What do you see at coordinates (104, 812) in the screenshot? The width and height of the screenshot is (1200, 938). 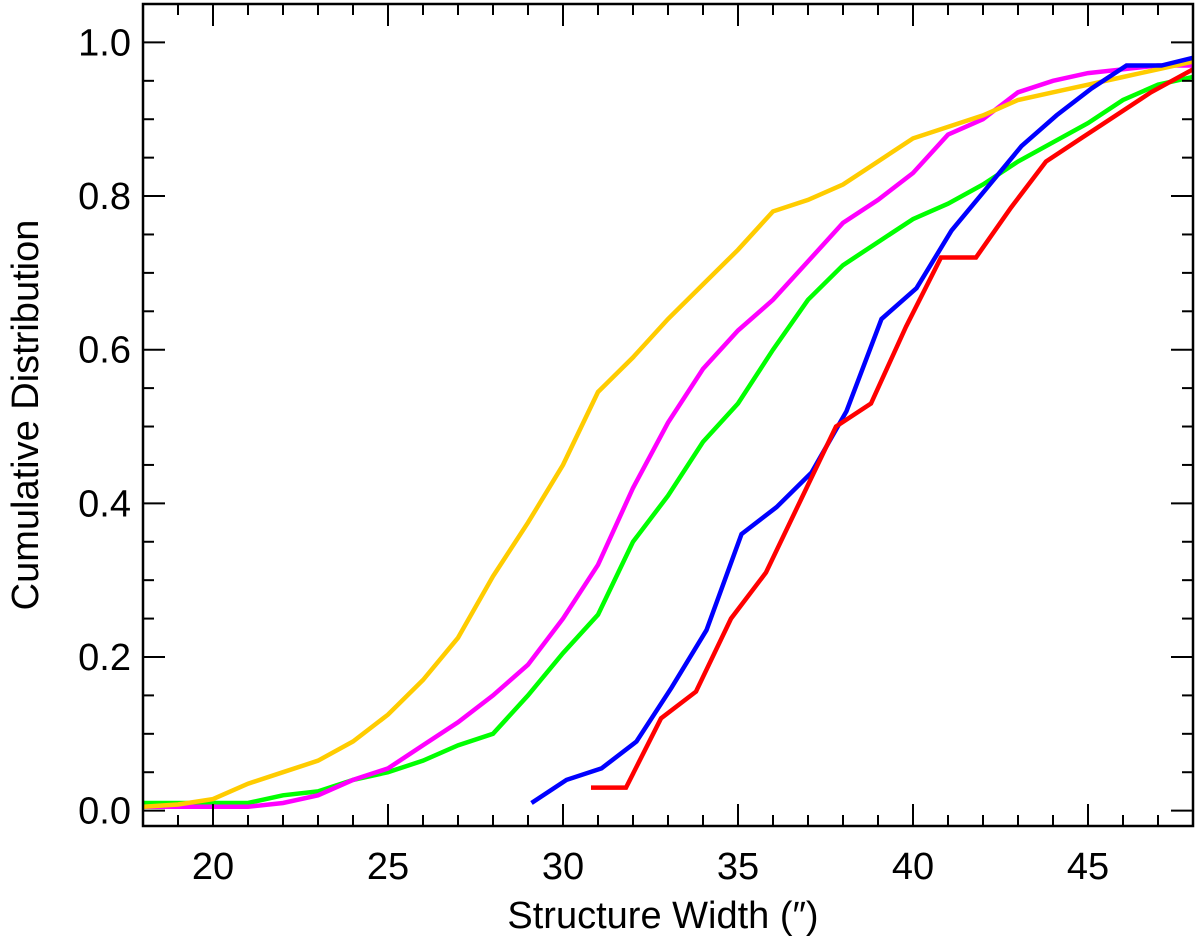 I see `y-tick-label: 0.0` at bounding box center [104, 812].